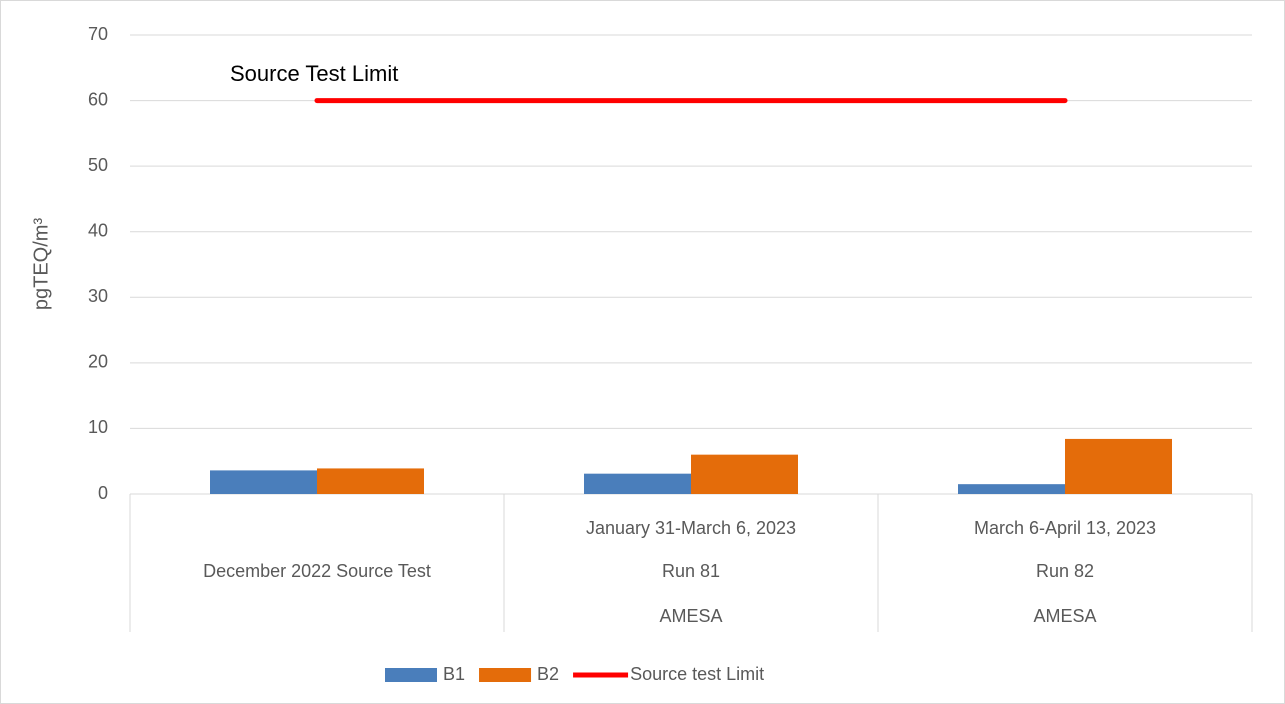  What do you see at coordinates (697, 674) in the screenshot?
I see `legend-label: Source test Limit` at bounding box center [697, 674].